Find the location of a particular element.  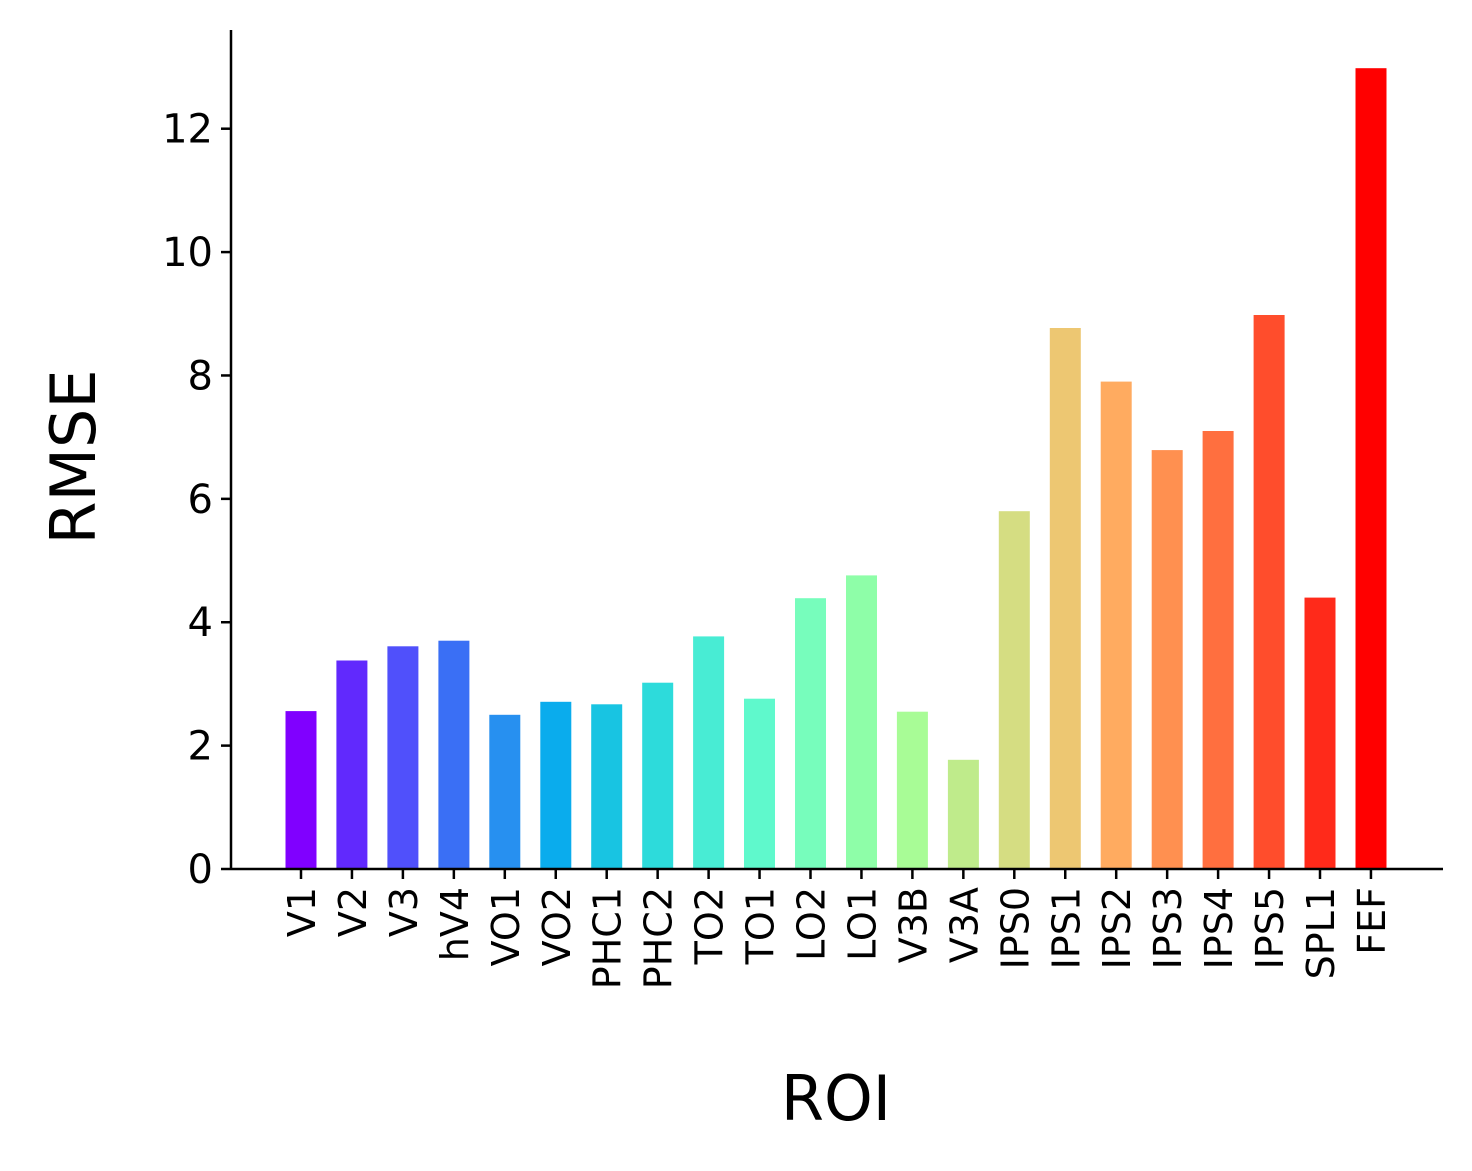

bar-ips5 is located at coordinates (1269, 592).